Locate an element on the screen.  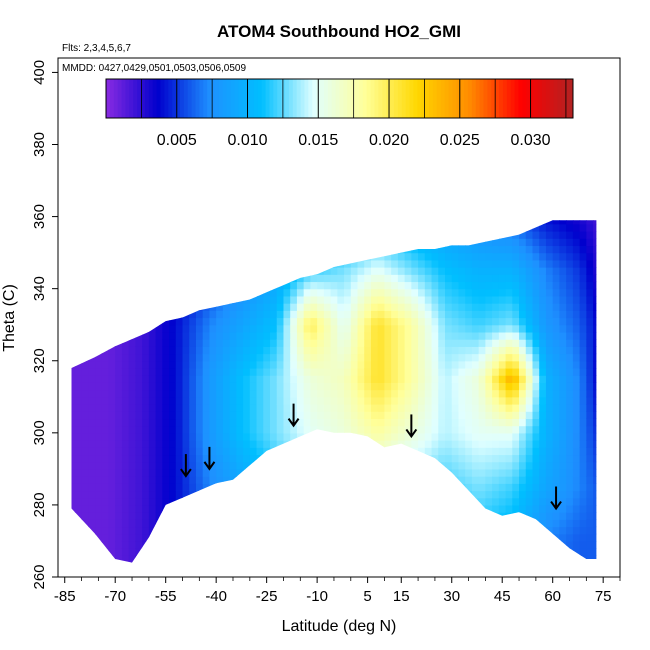
y-axis-label: Theta (C) is located at coordinates (9, 318).